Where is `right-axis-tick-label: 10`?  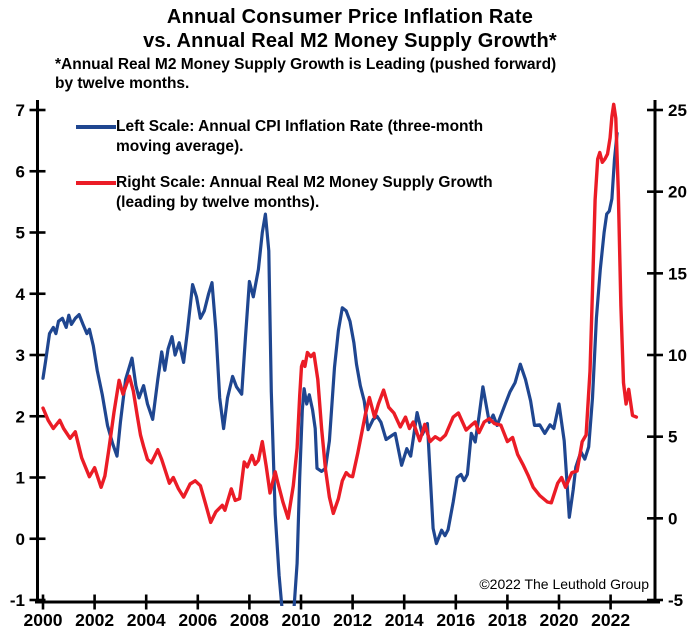 right-axis-tick-label: 10 is located at coordinates (677, 355).